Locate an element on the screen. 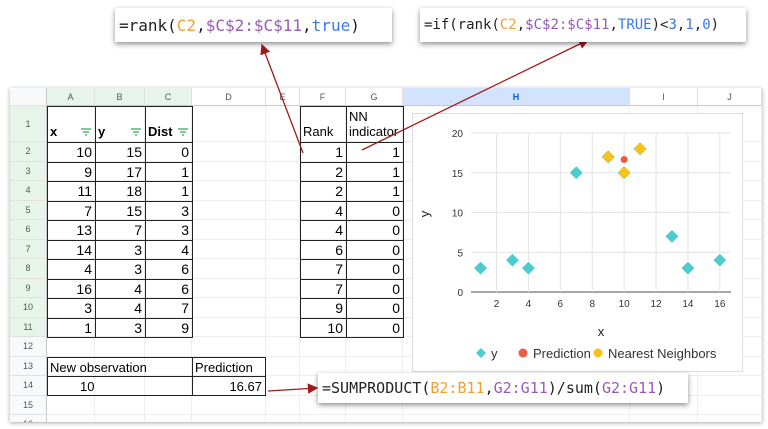 This screenshot has width=768, height=429. cell-dist: 4 is located at coordinates (169, 249).